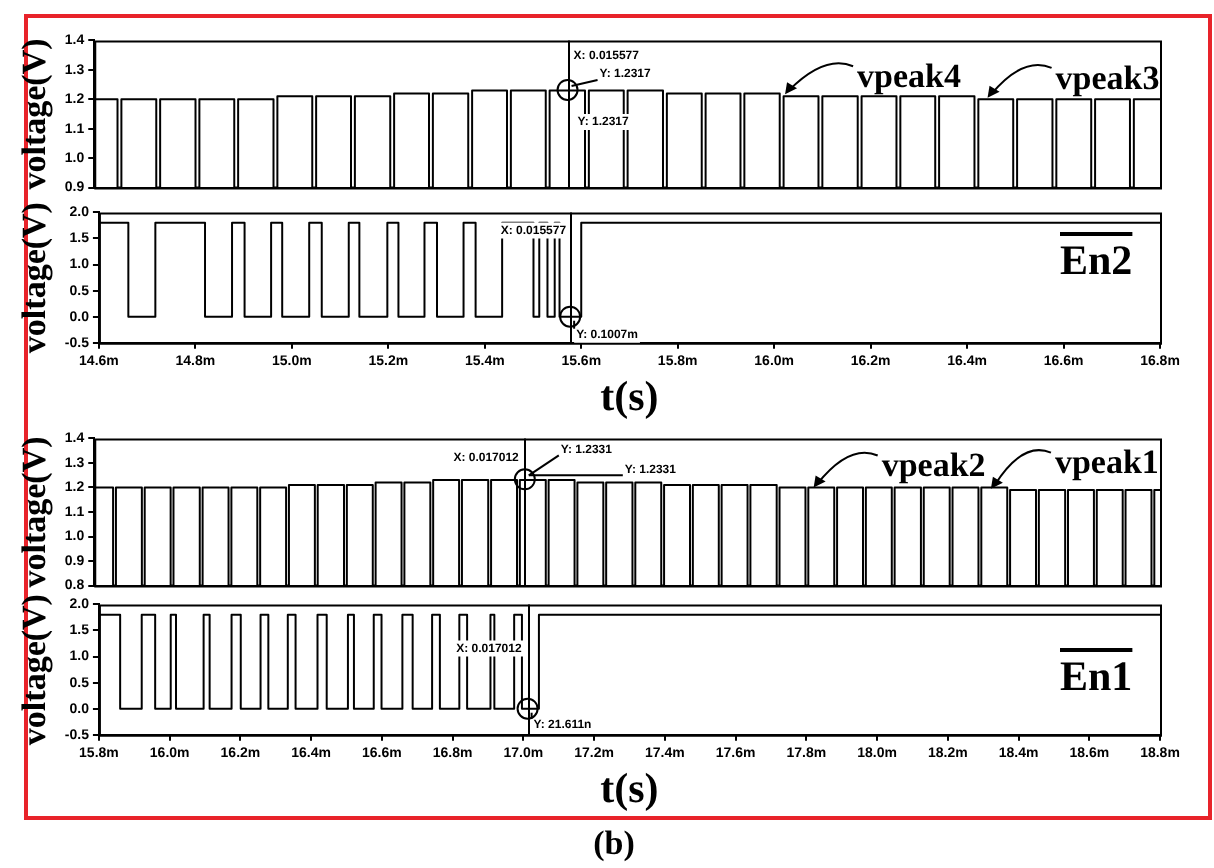 This screenshot has height=868, width=1214. Describe the element at coordinates (909, 76) in the screenshot. I see `annotation: vpeak4` at that location.